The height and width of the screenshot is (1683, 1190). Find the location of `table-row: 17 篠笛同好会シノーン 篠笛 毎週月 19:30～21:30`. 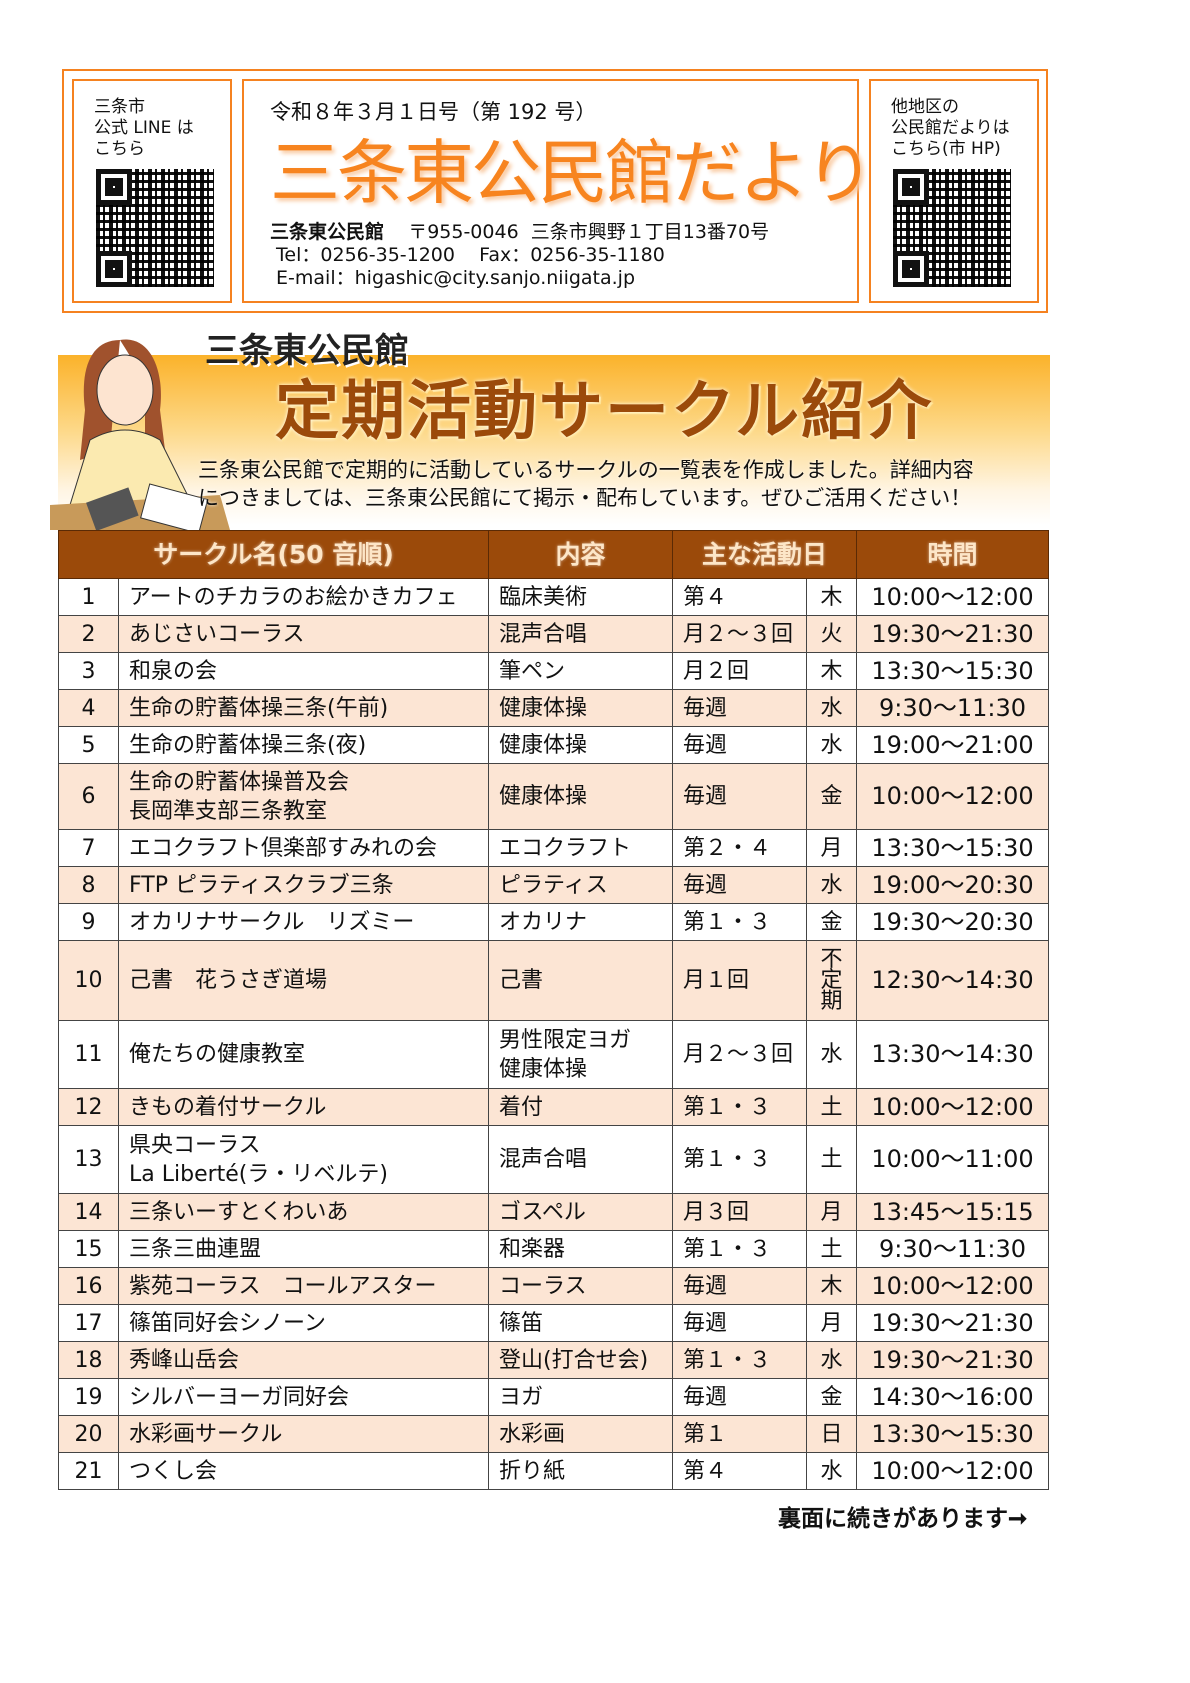

table-row: 17 篠笛同好会シノーン 篠笛 毎週月 19:30～21:30 is located at coordinates (553, 1323).